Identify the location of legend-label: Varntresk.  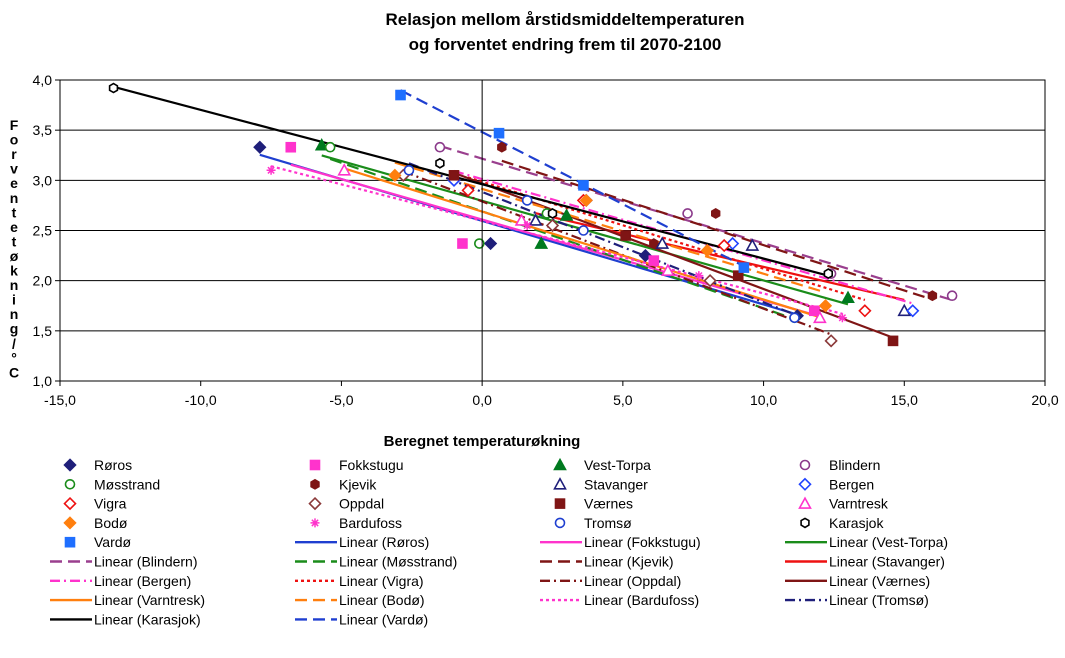
(859, 504).